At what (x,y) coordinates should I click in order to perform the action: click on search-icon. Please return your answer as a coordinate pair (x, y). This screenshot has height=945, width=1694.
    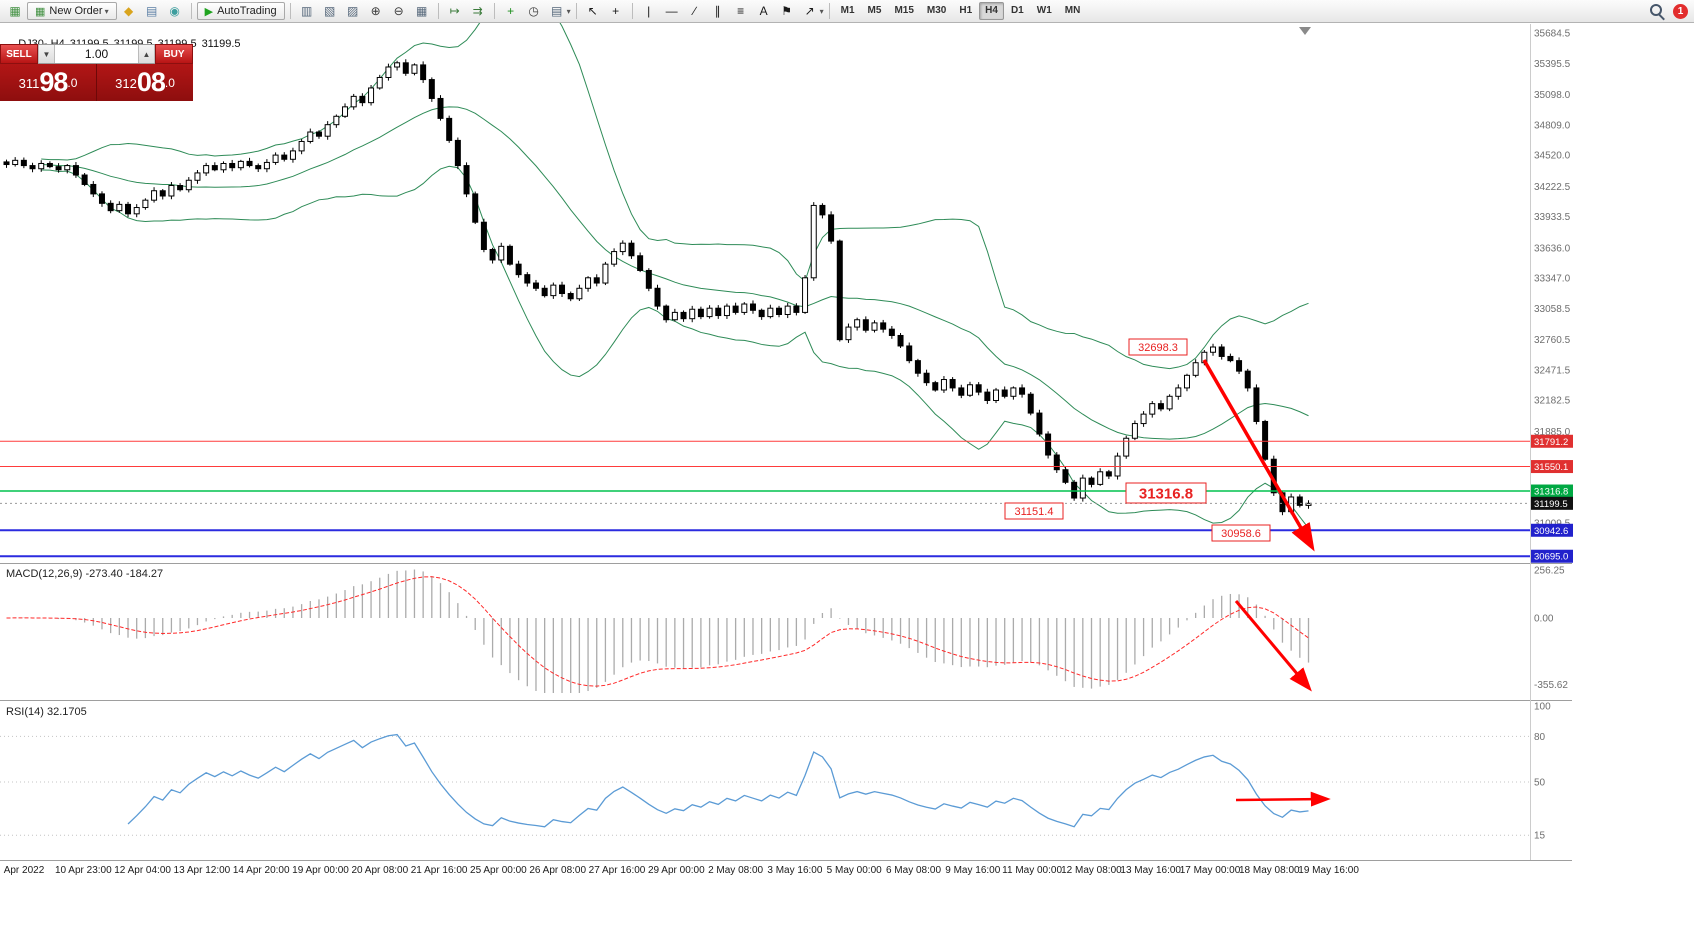
    Looking at the image, I should click on (1657, 11).